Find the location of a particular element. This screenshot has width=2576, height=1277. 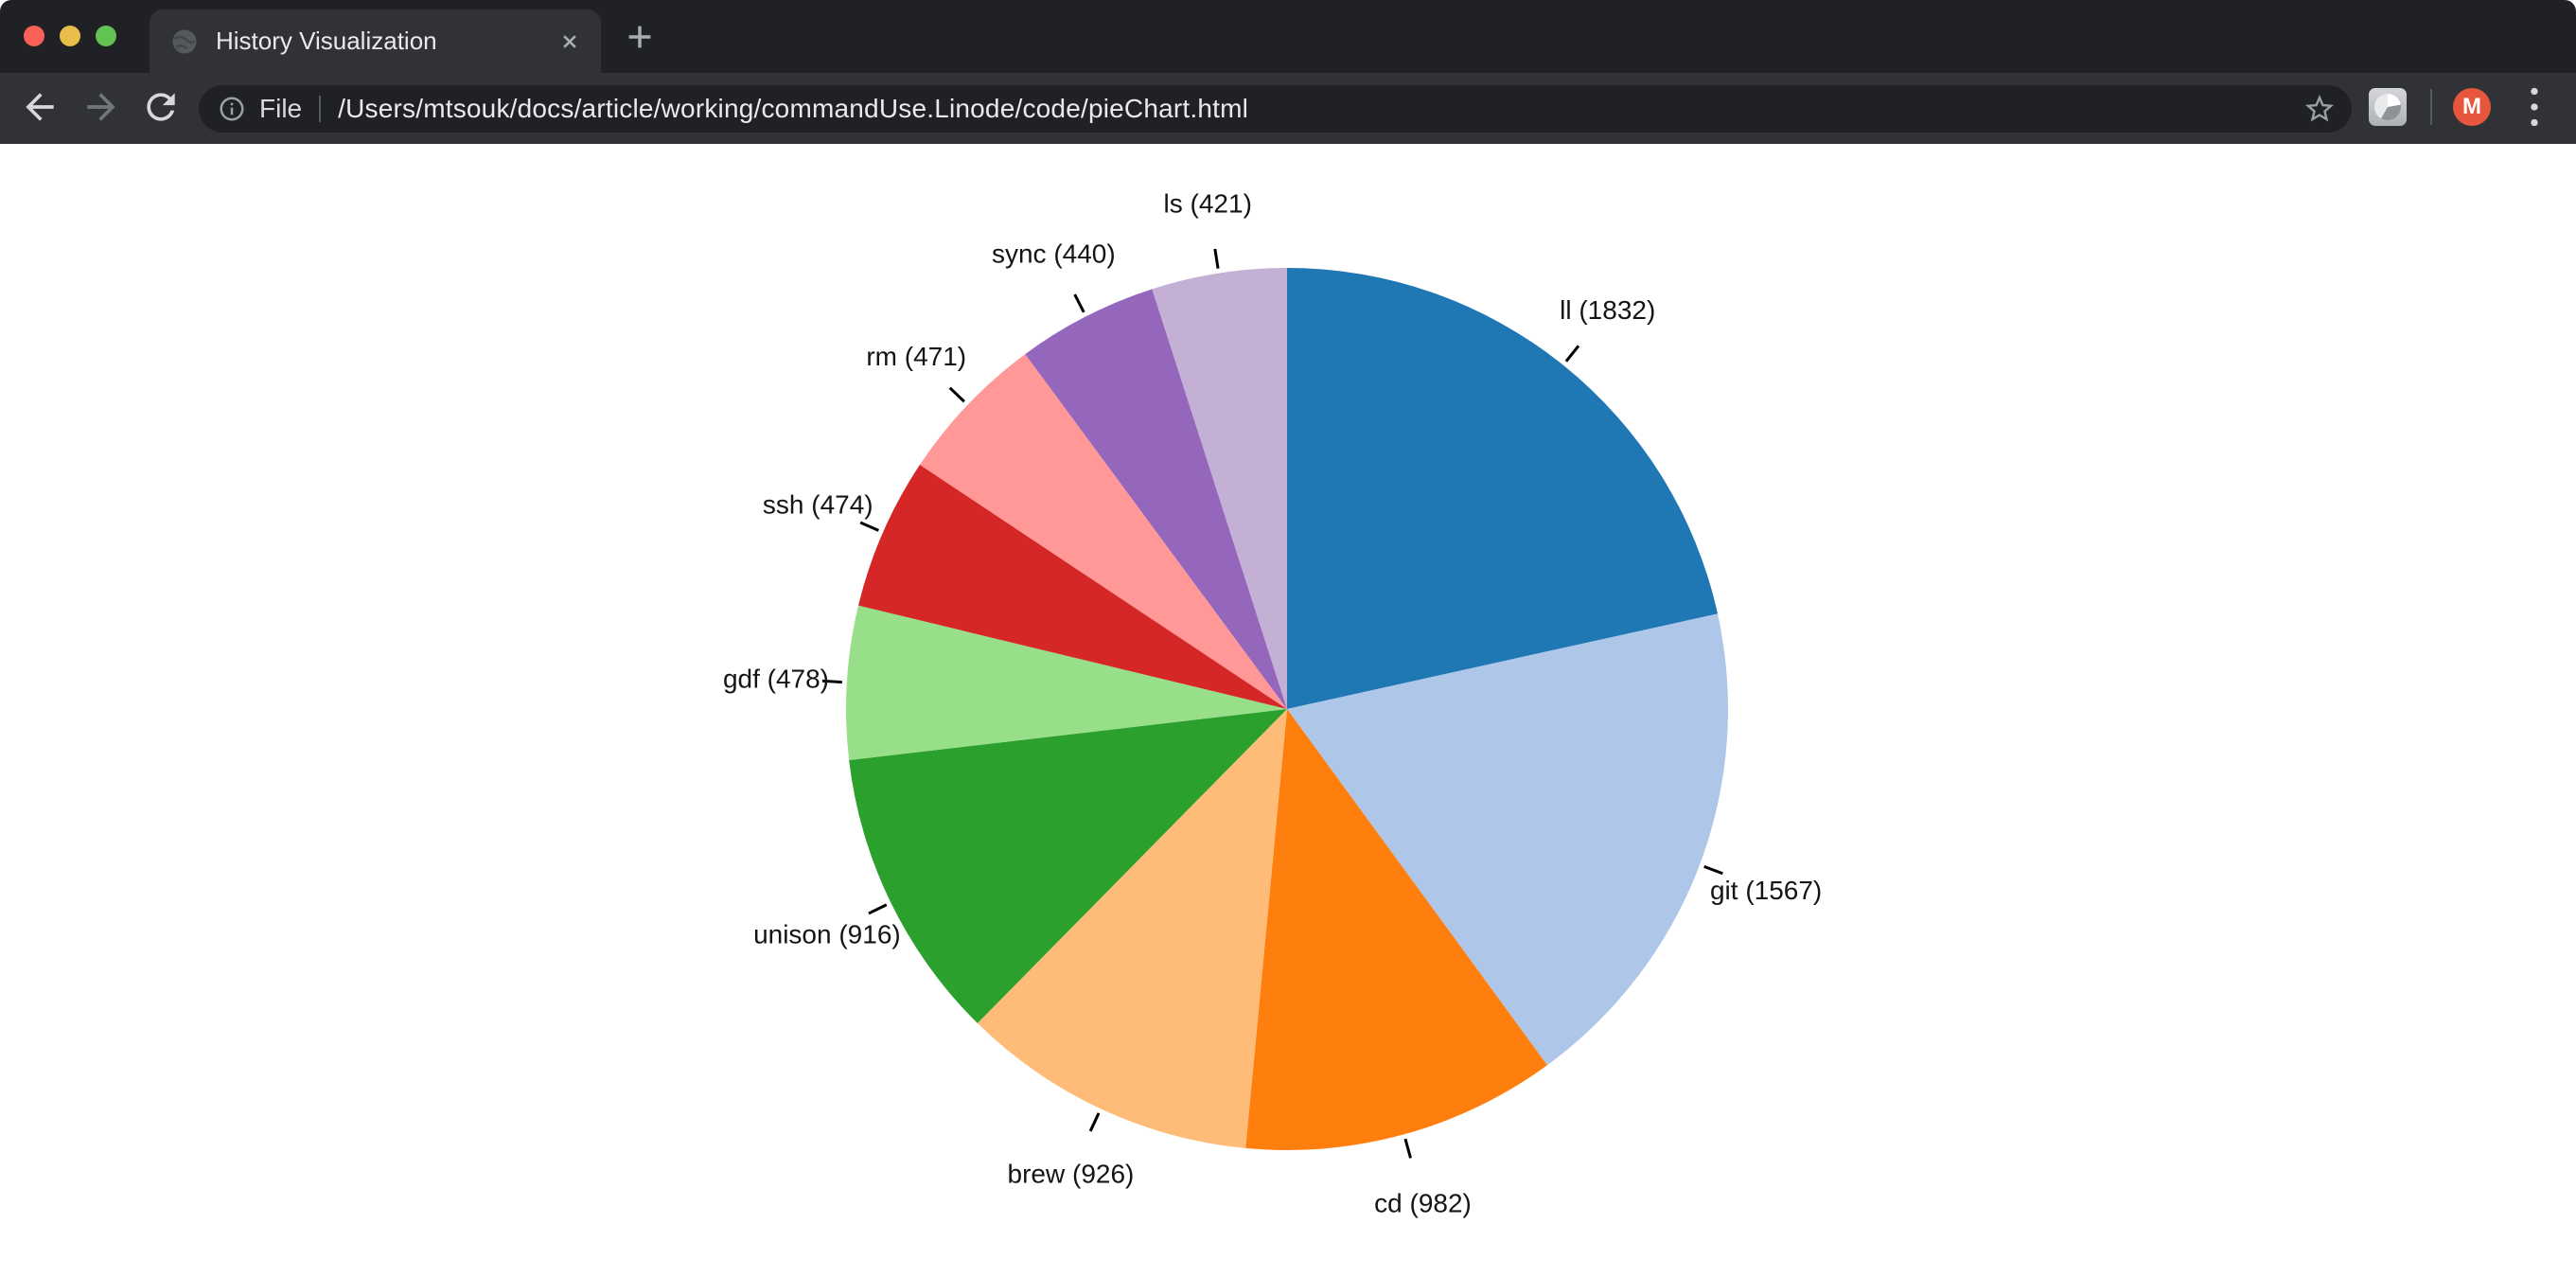

pie-slice-brew is located at coordinates (1132, 928).